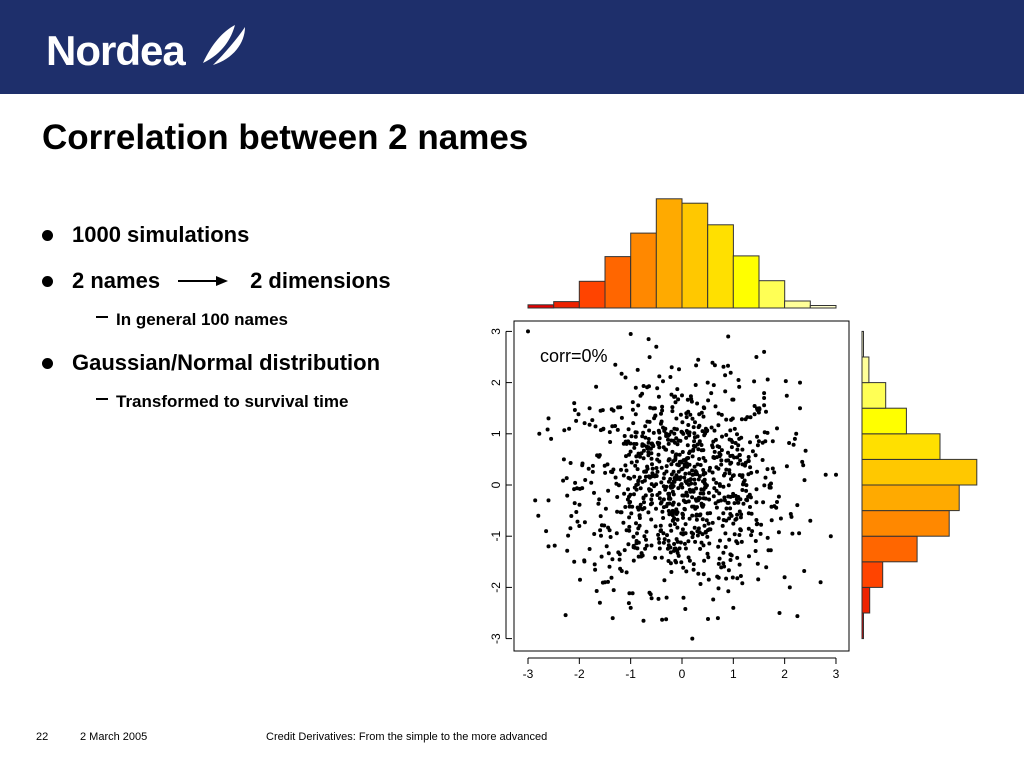  What do you see at coordinates (102, 399) in the screenshot?
I see `dash-icon` at bounding box center [102, 399].